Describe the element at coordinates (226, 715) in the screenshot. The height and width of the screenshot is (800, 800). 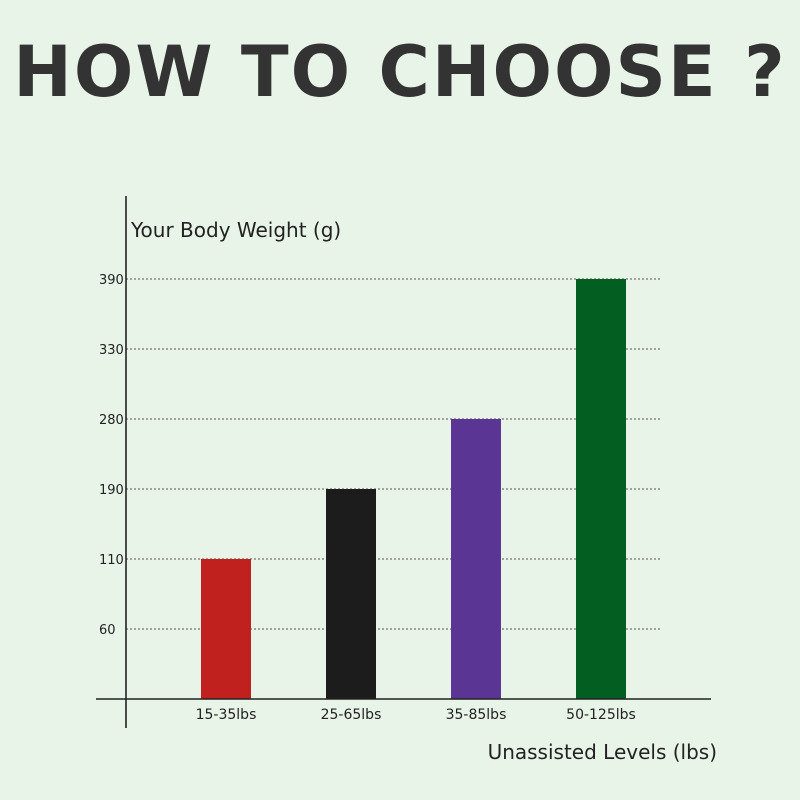
I see `x-tick-label: 15-35lbs` at that location.